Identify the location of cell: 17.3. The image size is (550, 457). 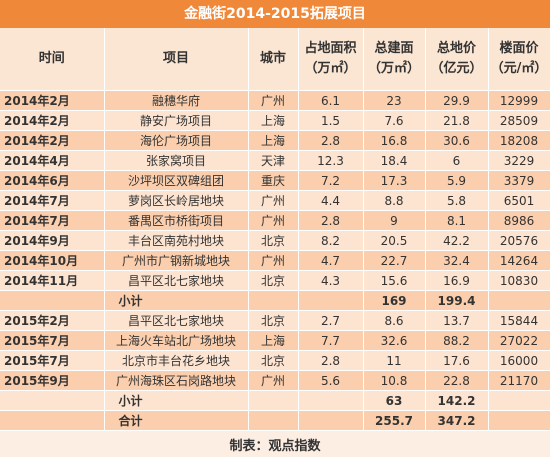
(394, 180).